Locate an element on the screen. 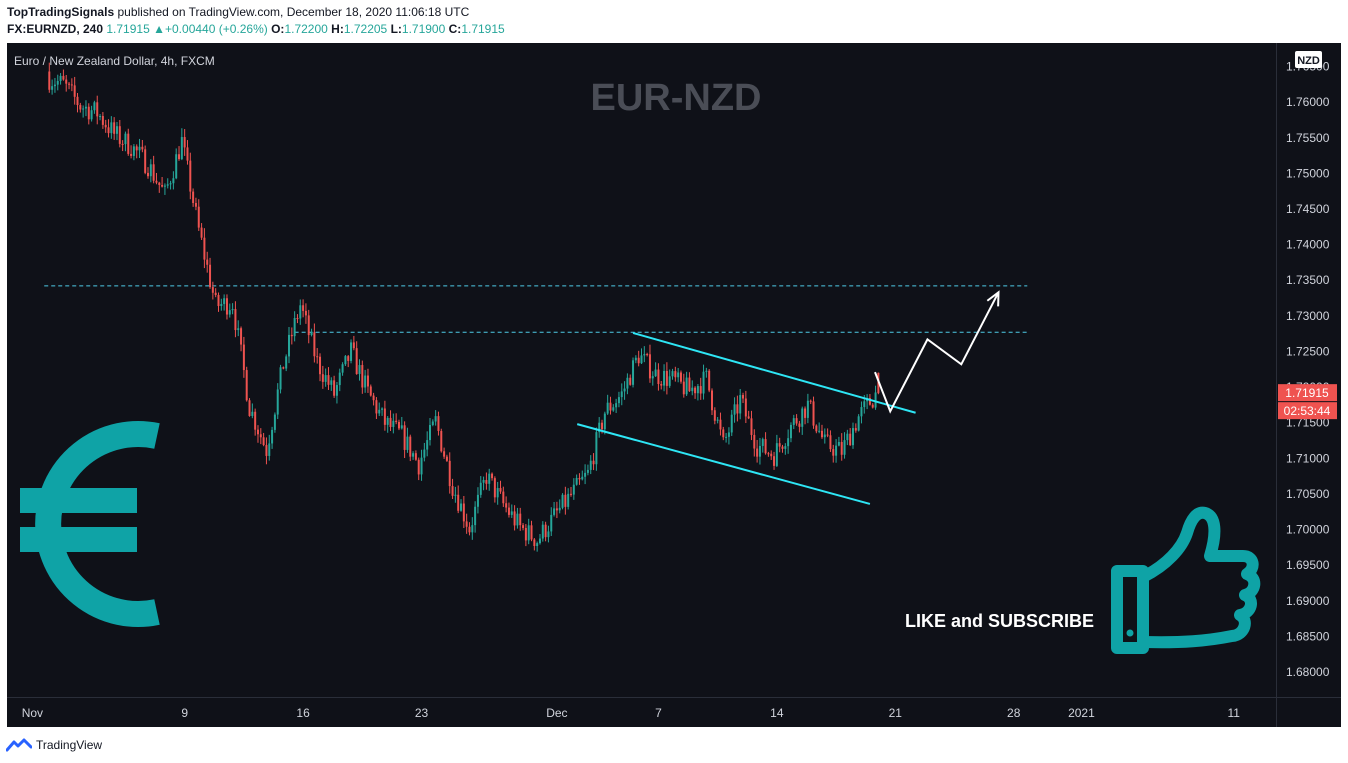  x-axis-ticks: Nov 9 16 23 Dec 7 14 21 28 2021 11 is located at coordinates (631, 713).